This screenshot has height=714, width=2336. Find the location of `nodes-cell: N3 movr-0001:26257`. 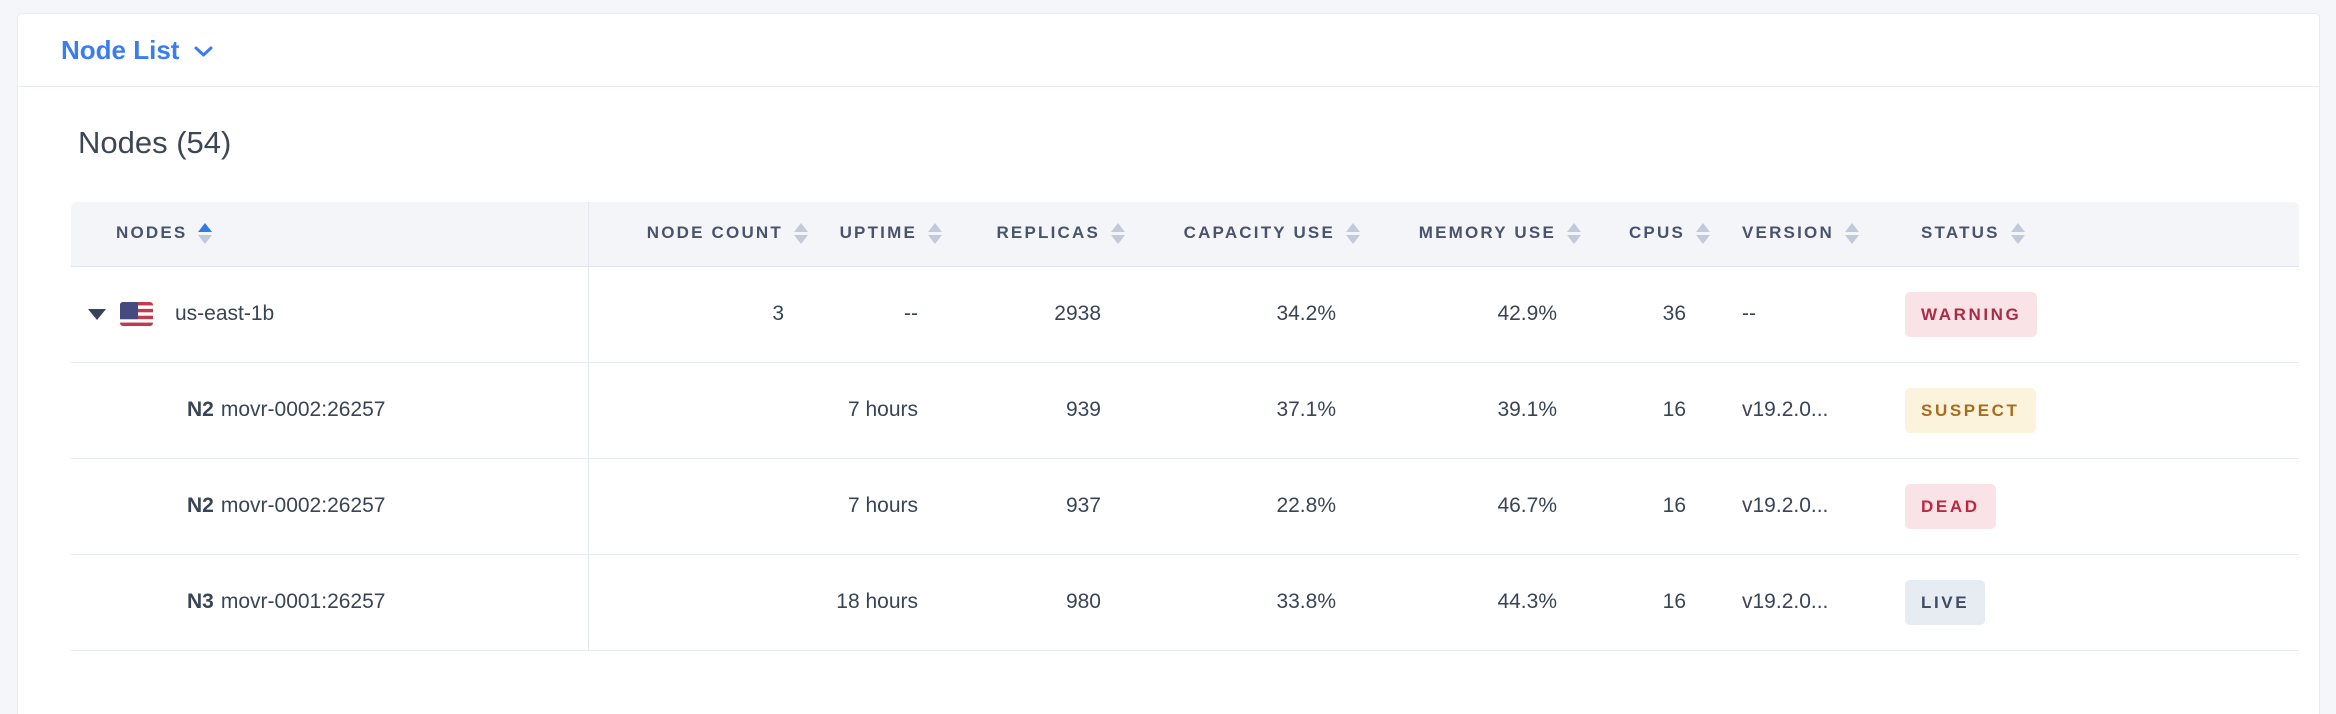

nodes-cell: N3 movr-0001:26257 is located at coordinates (330, 602).